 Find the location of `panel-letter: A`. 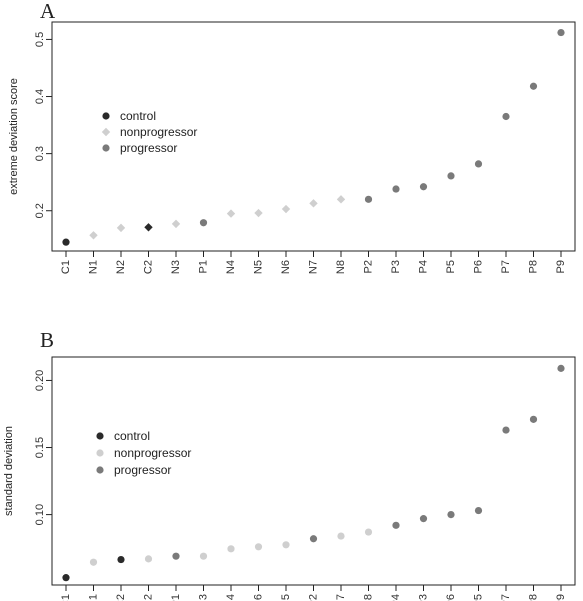

panel-letter: A is located at coordinates (48, 11).